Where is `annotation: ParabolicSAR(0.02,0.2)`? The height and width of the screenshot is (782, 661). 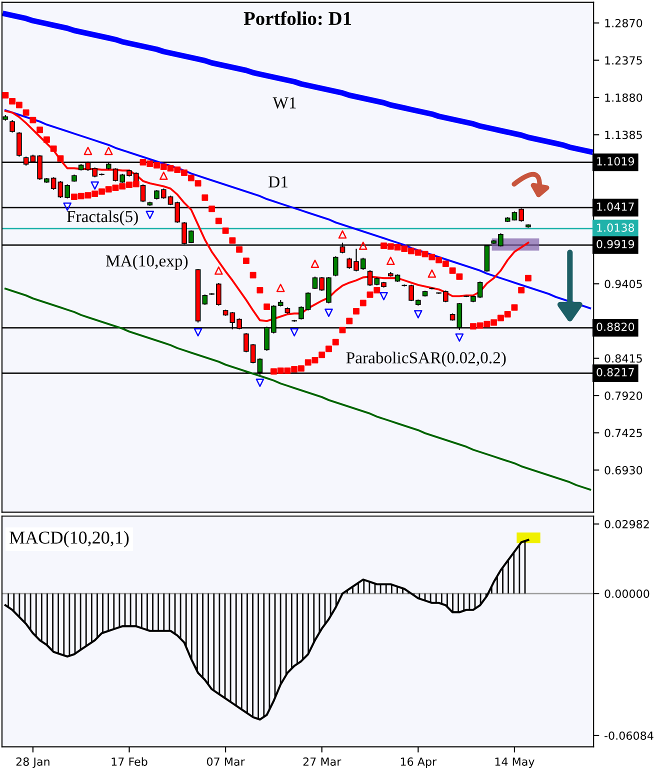
annotation: ParabolicSAR(0.02,0.2) is located at coordinates (426, 359).